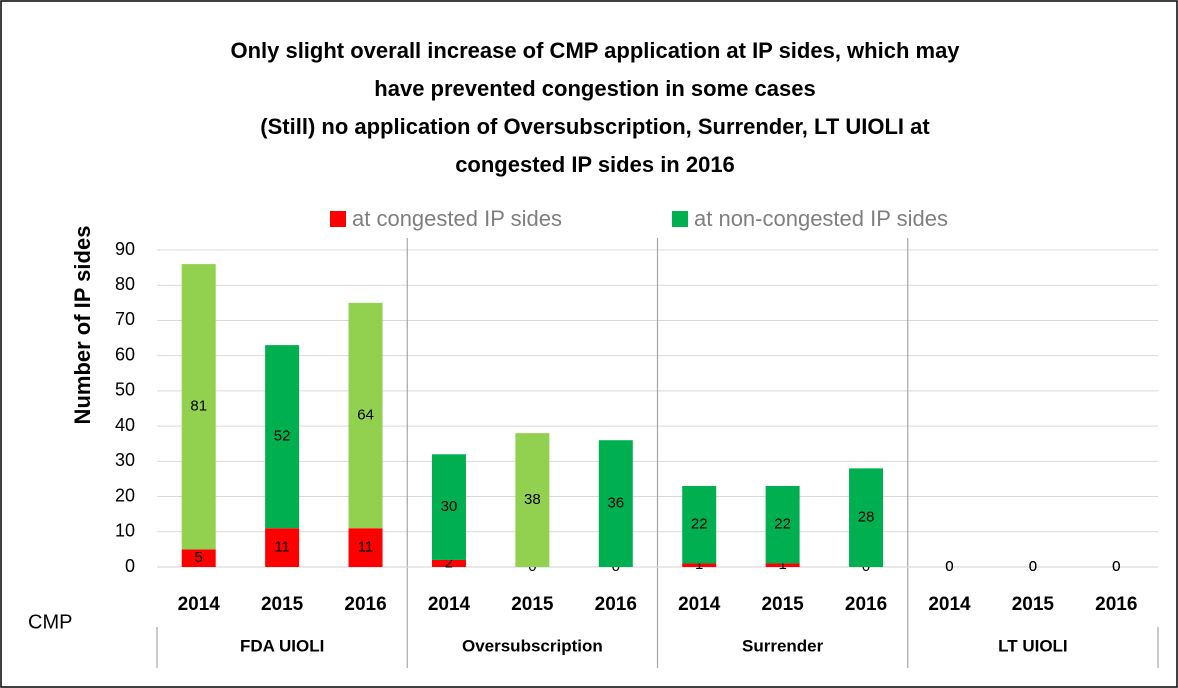  I want to click on legend-label: at congested IP sides, so click(457, 218).